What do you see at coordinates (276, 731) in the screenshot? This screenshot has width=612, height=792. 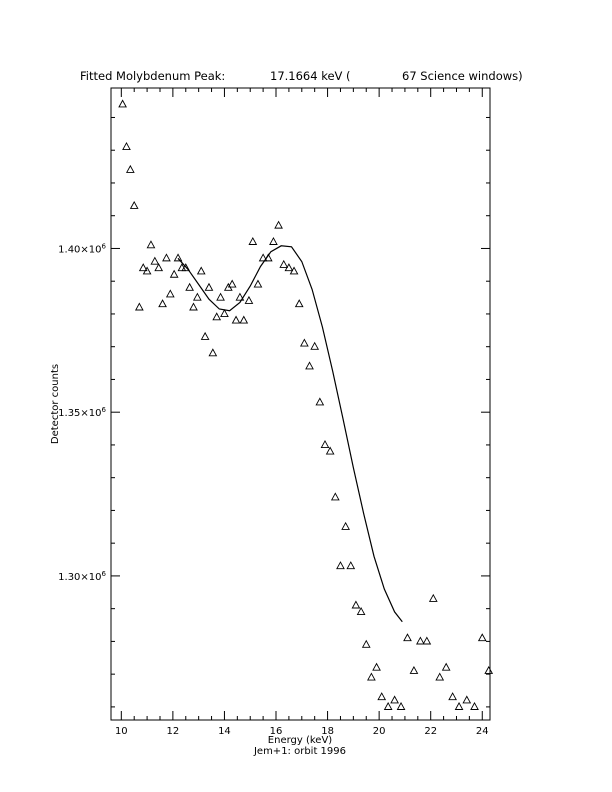 I see `x-tick-label: 16` at bounding box center [276, 731].